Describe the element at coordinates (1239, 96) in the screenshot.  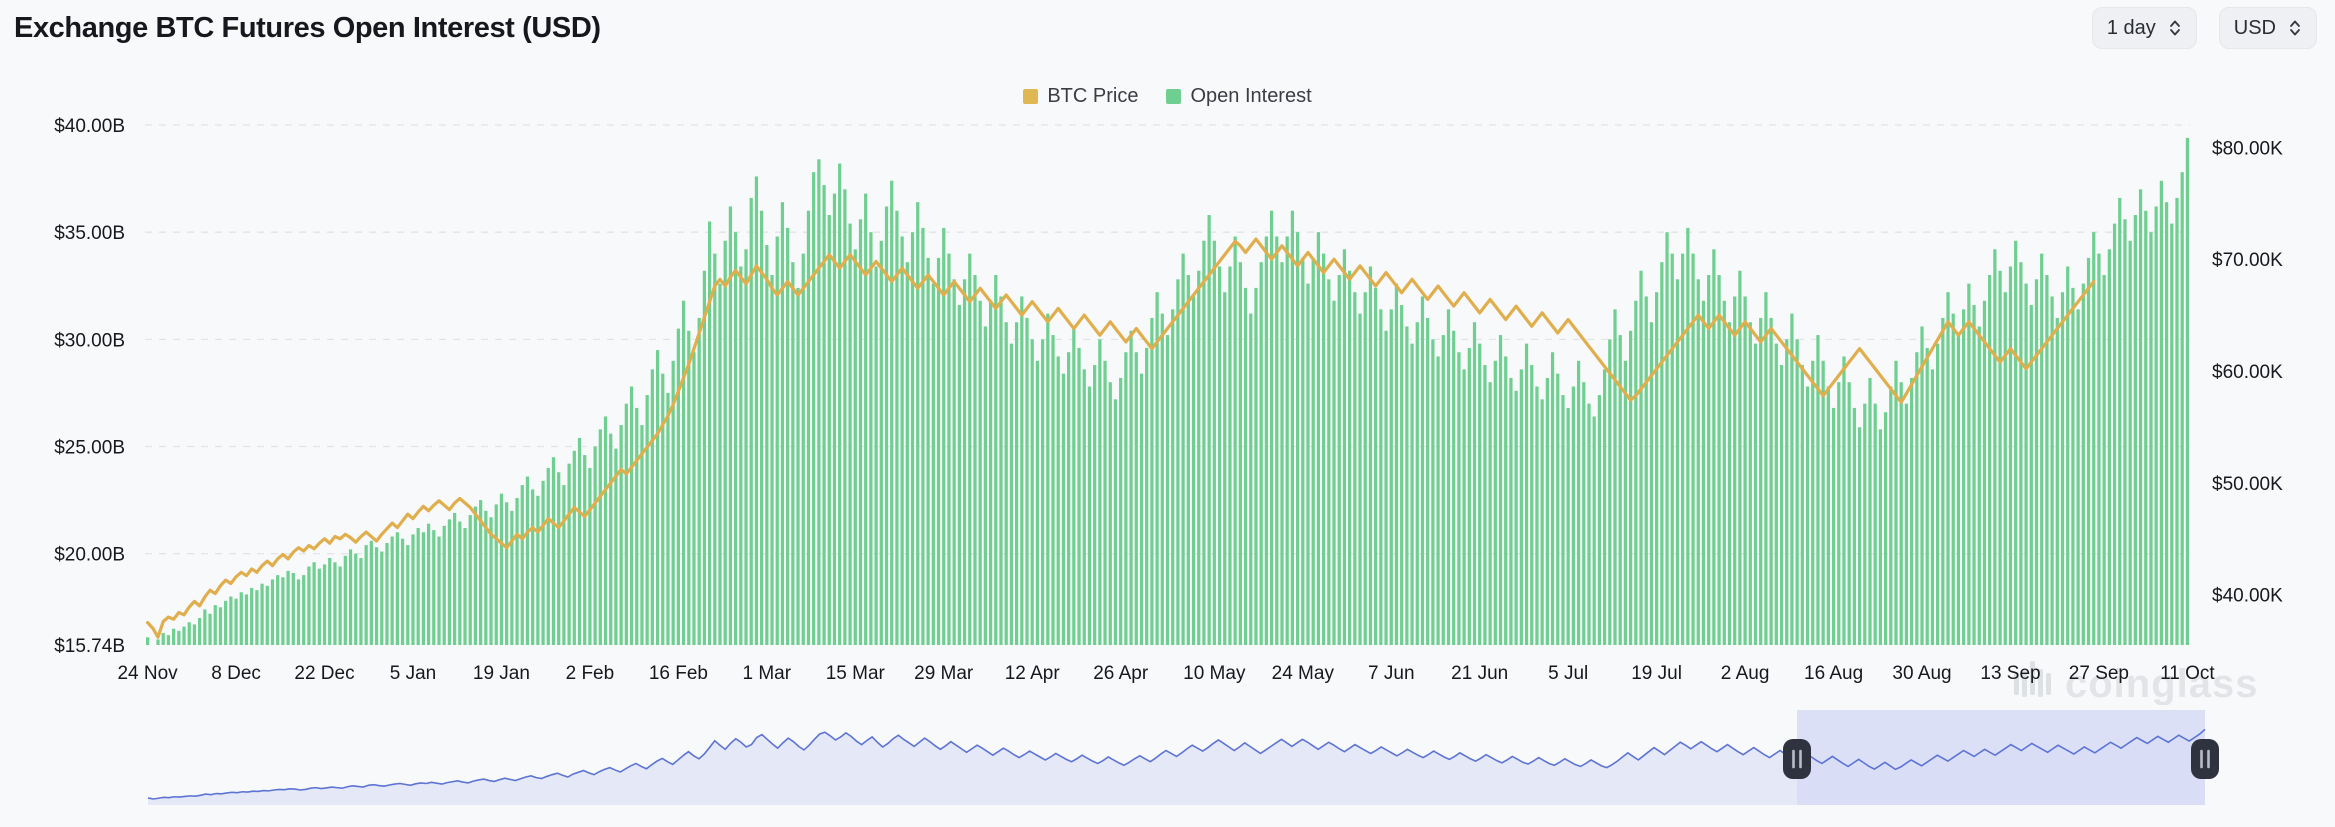
I see `legend-item-open-interest: Open Interest` at that location.